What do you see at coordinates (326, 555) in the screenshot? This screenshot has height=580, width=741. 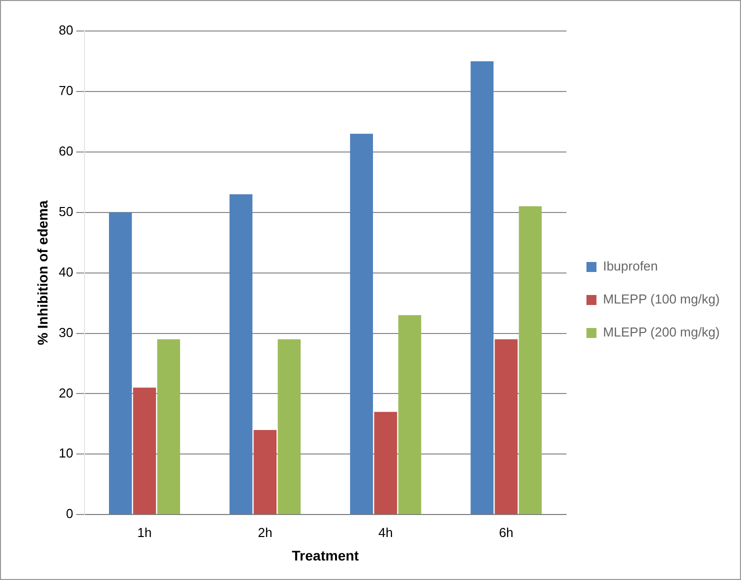 I see `x-axis-title: Treatment` at bounding box center [326, 555].